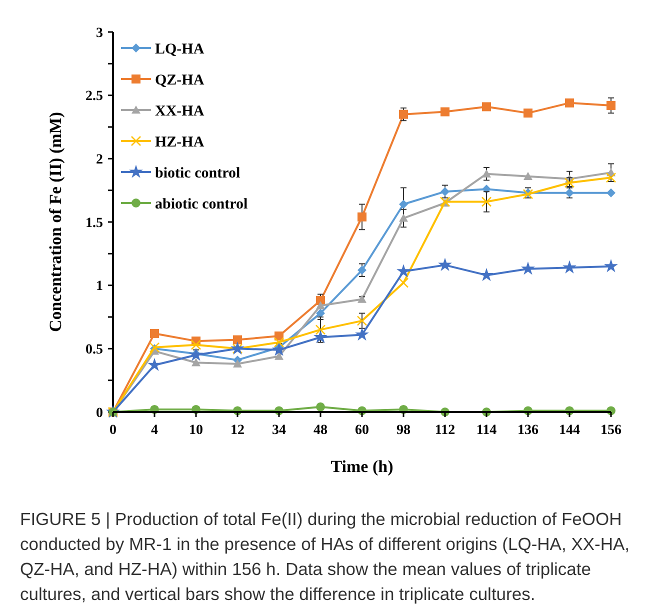 The height and width of the screenshot is (610, 657). I want to click on y-tick-label: 2.5, so click(94, 96).